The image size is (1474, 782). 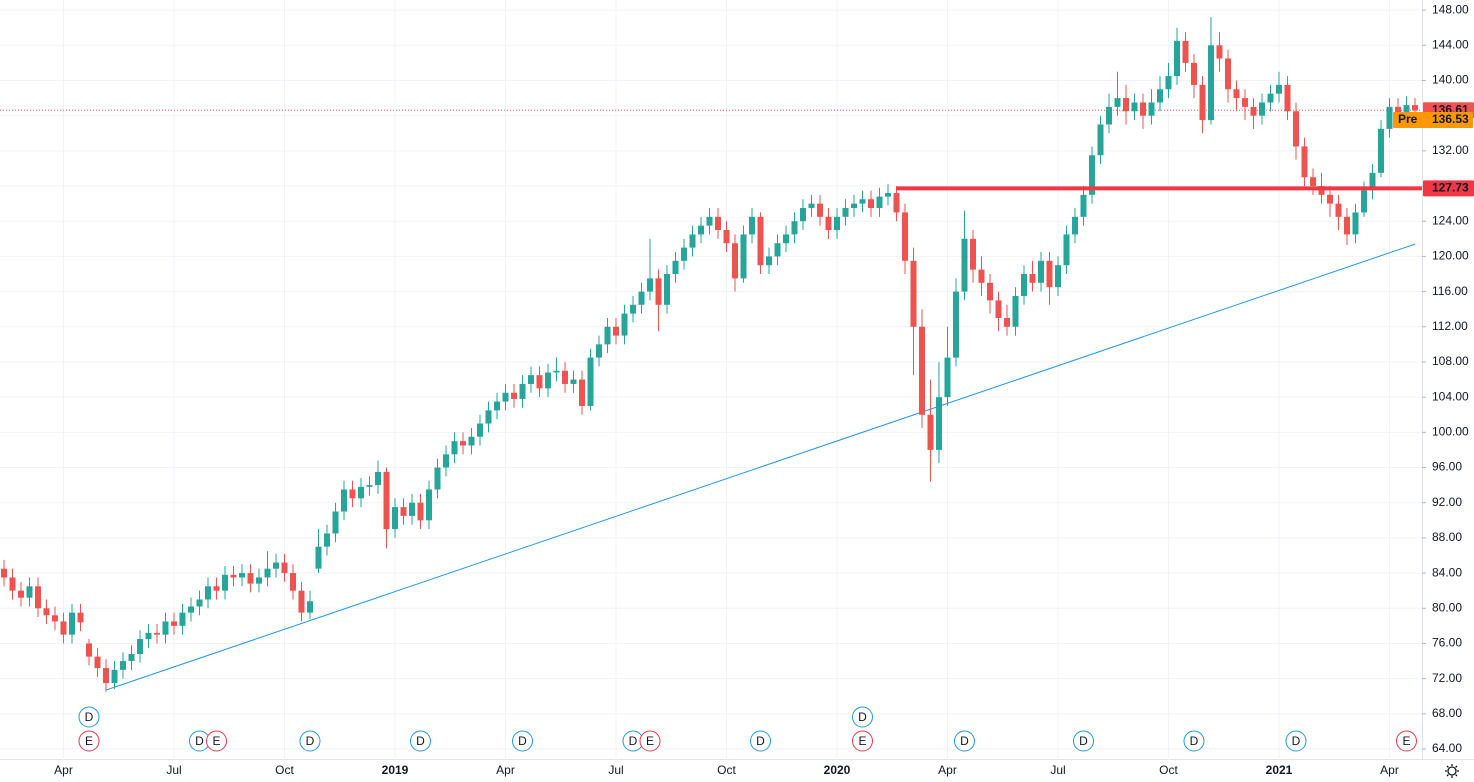 I want to click on event-label: E, so click(x=1406, y=741).